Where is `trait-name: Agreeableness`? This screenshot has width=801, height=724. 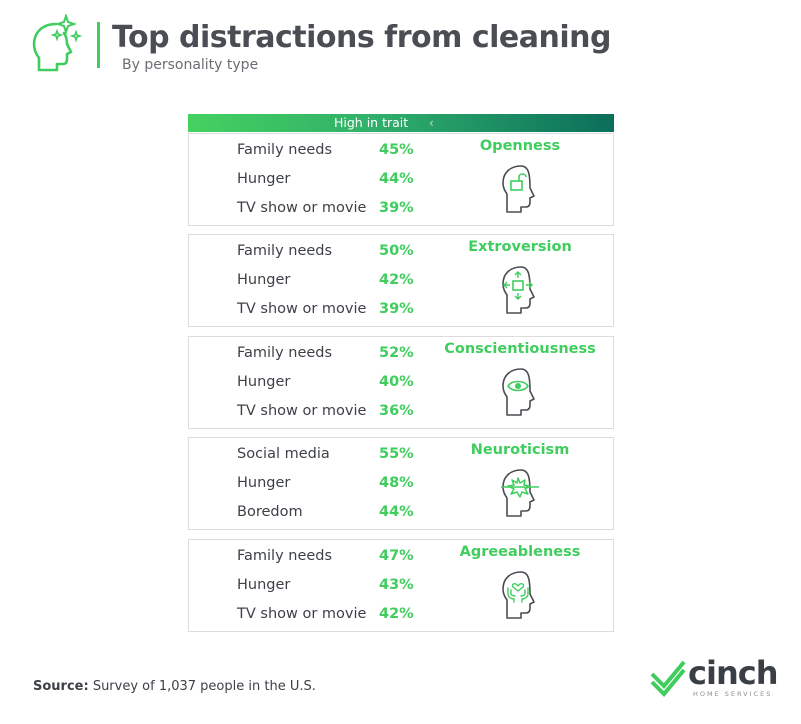 trait-name: Agreeableness is located at coordinates (520, 552).